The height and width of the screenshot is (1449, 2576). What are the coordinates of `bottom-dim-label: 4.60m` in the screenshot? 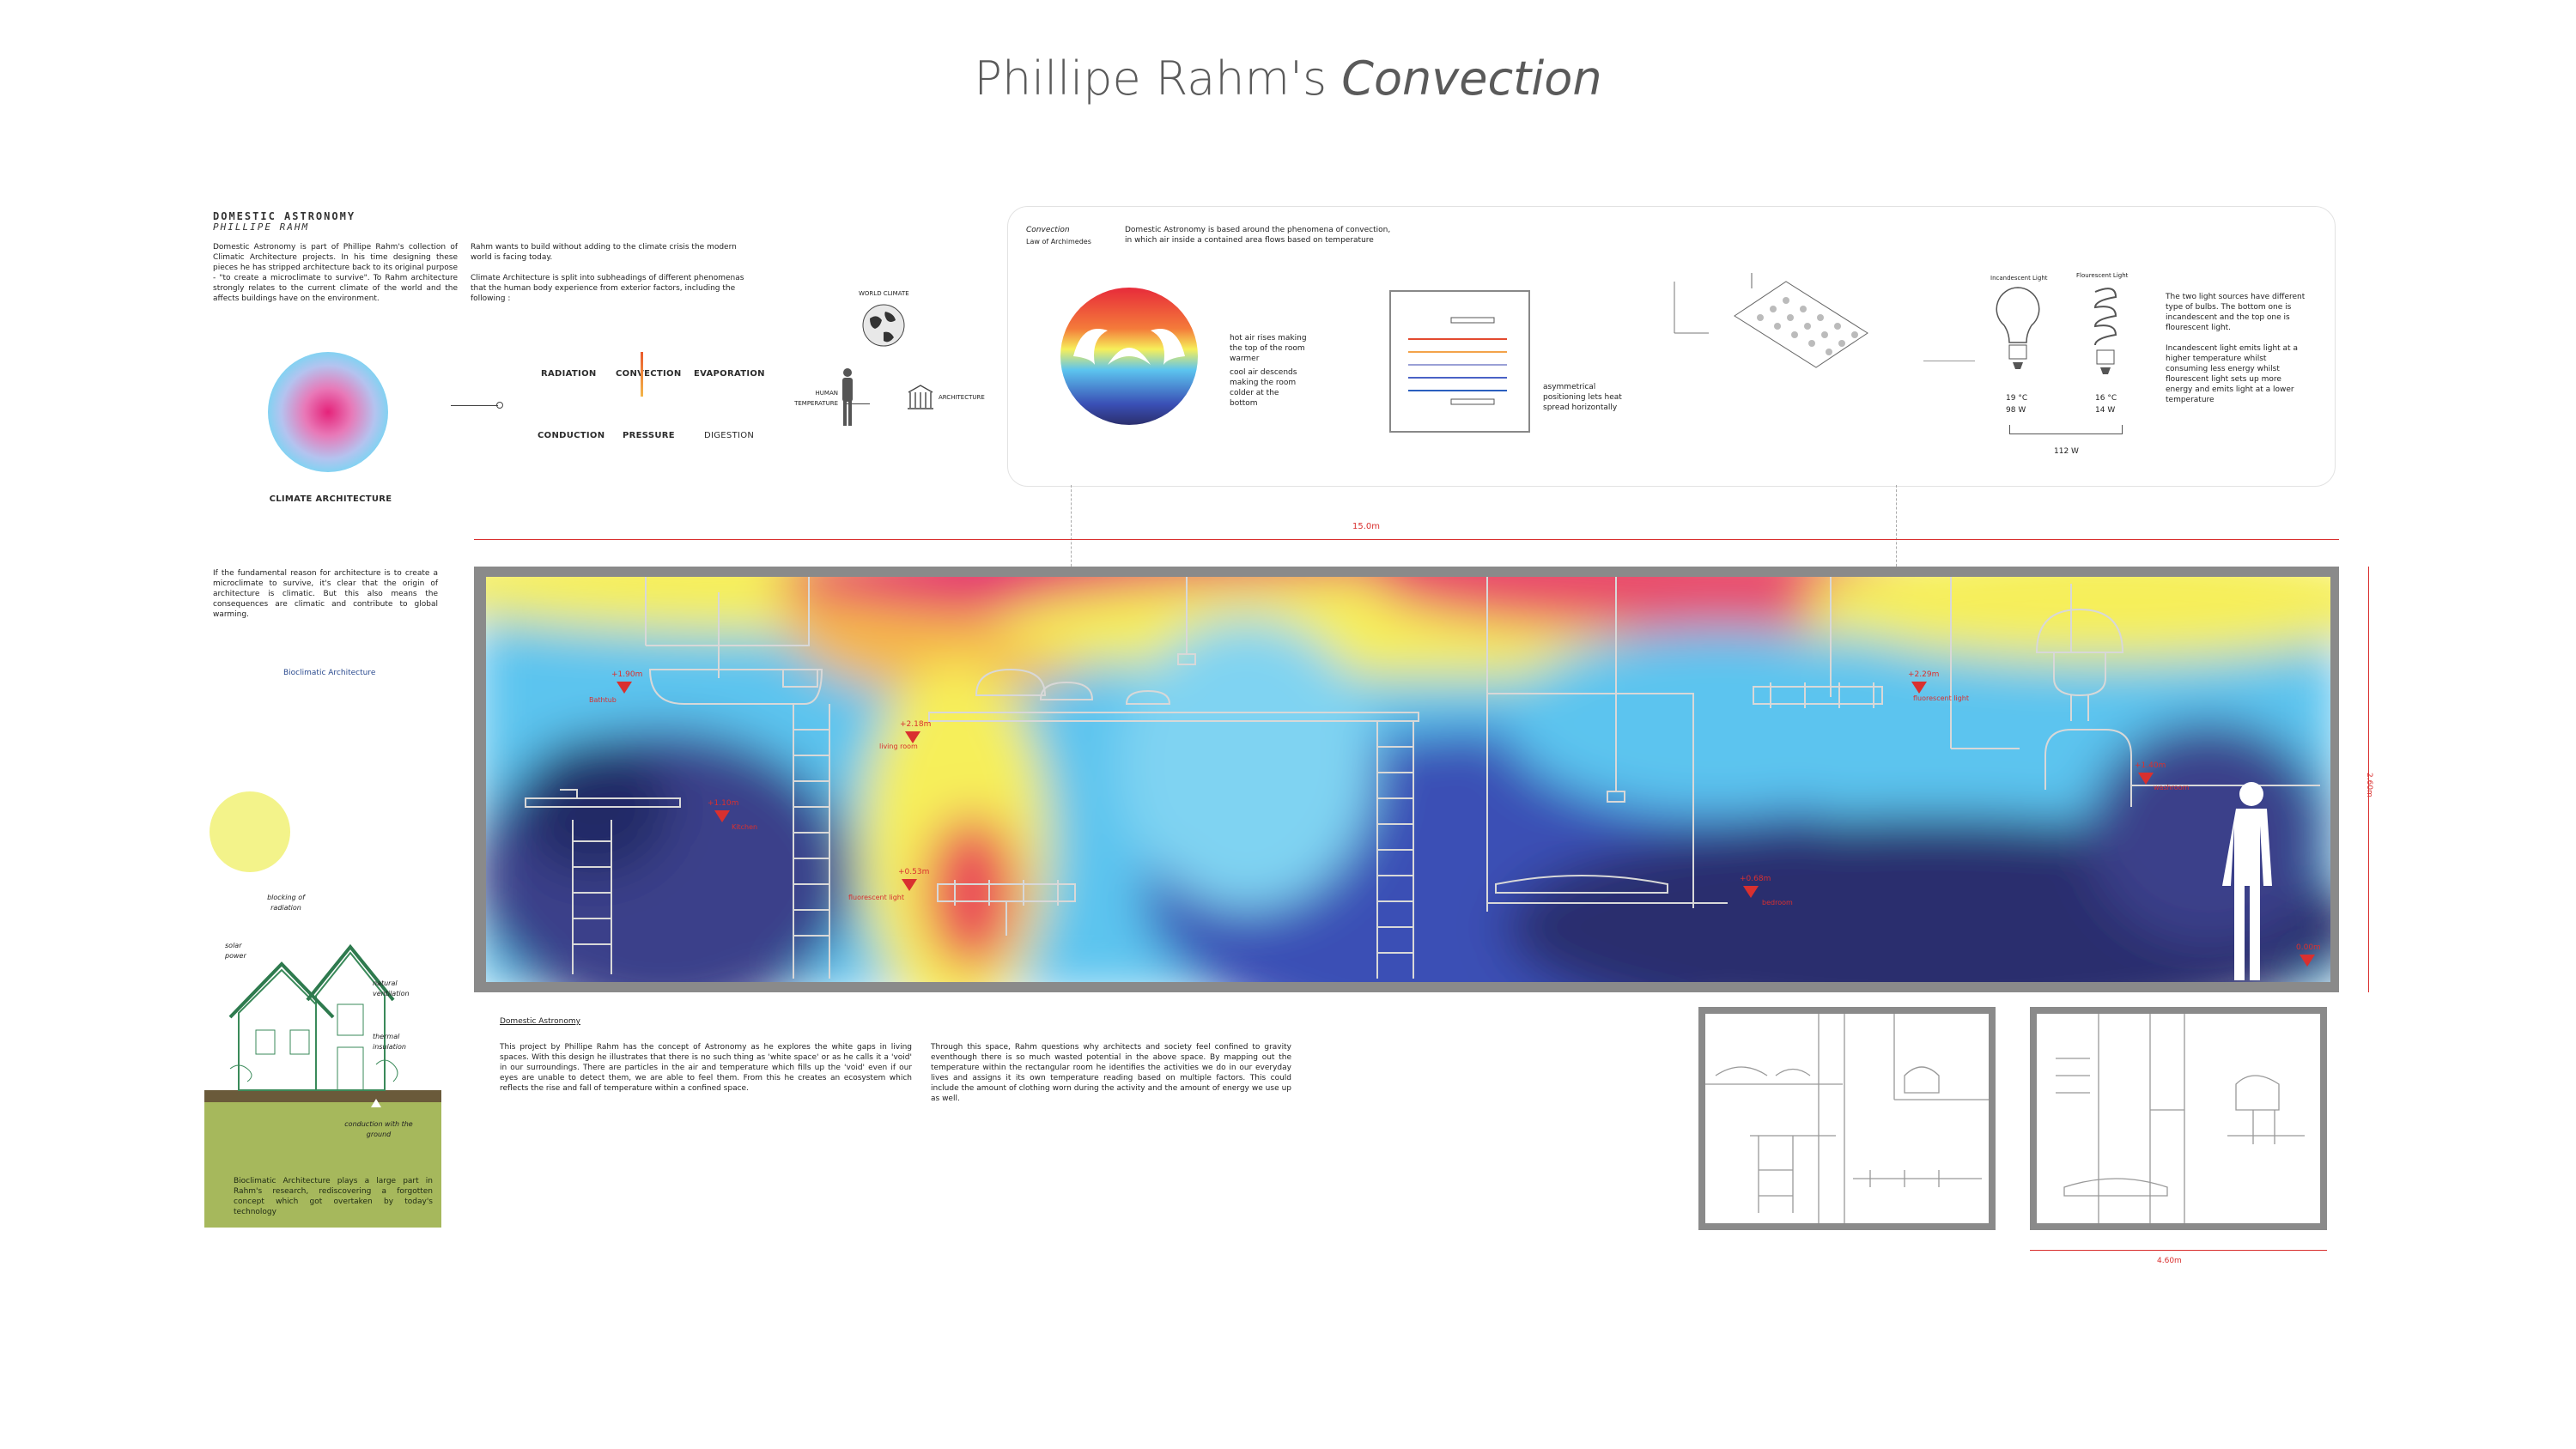 It's located at (2170, 1261).